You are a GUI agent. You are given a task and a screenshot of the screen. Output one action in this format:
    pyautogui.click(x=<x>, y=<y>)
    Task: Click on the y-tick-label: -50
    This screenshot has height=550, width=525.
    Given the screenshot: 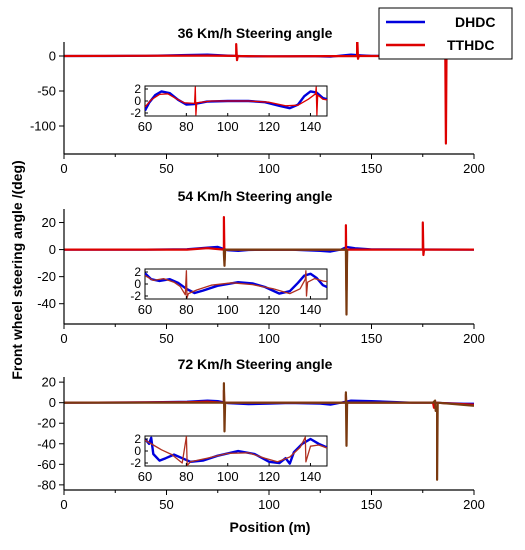 What is the action you would take?
    pyautogui.click(x=46, y=91)
    